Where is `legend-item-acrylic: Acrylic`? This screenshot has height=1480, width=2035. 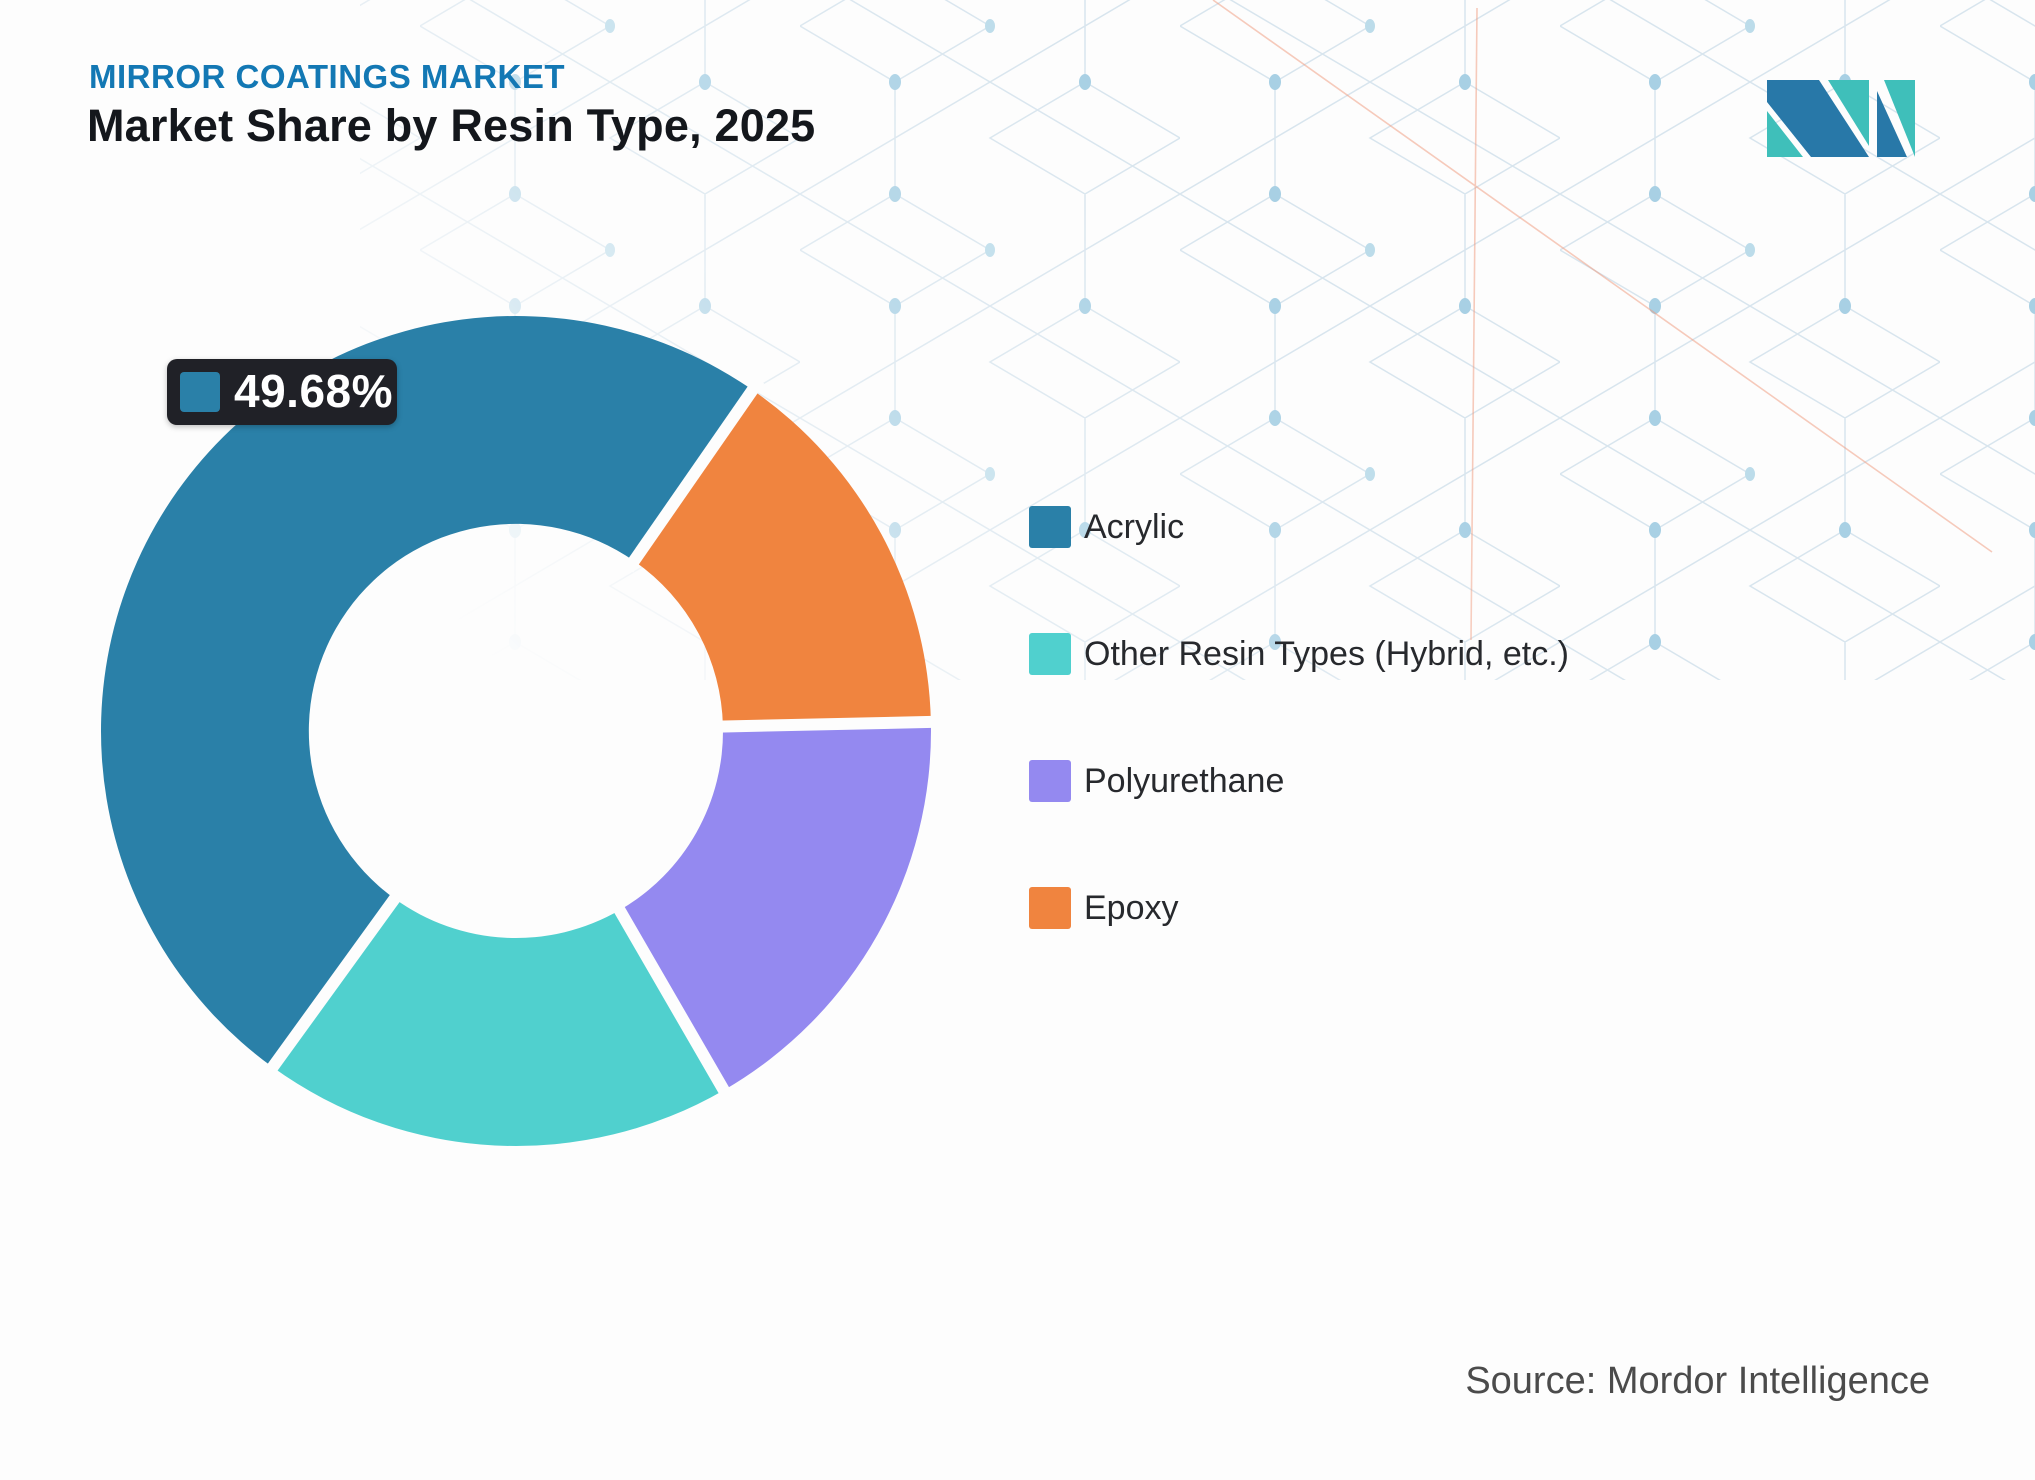
legend-item-acrylic: Acrylic is located at coordinates (1299, 527).